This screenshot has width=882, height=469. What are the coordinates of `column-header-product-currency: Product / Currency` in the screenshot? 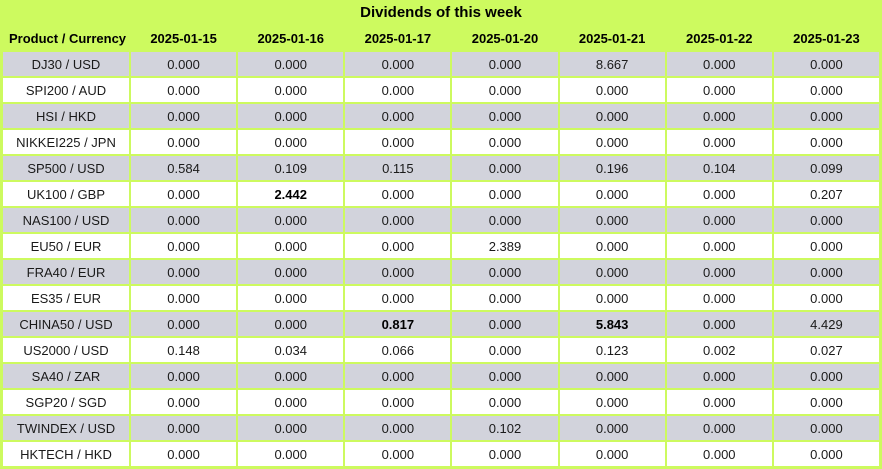 It's located at (68, 38).